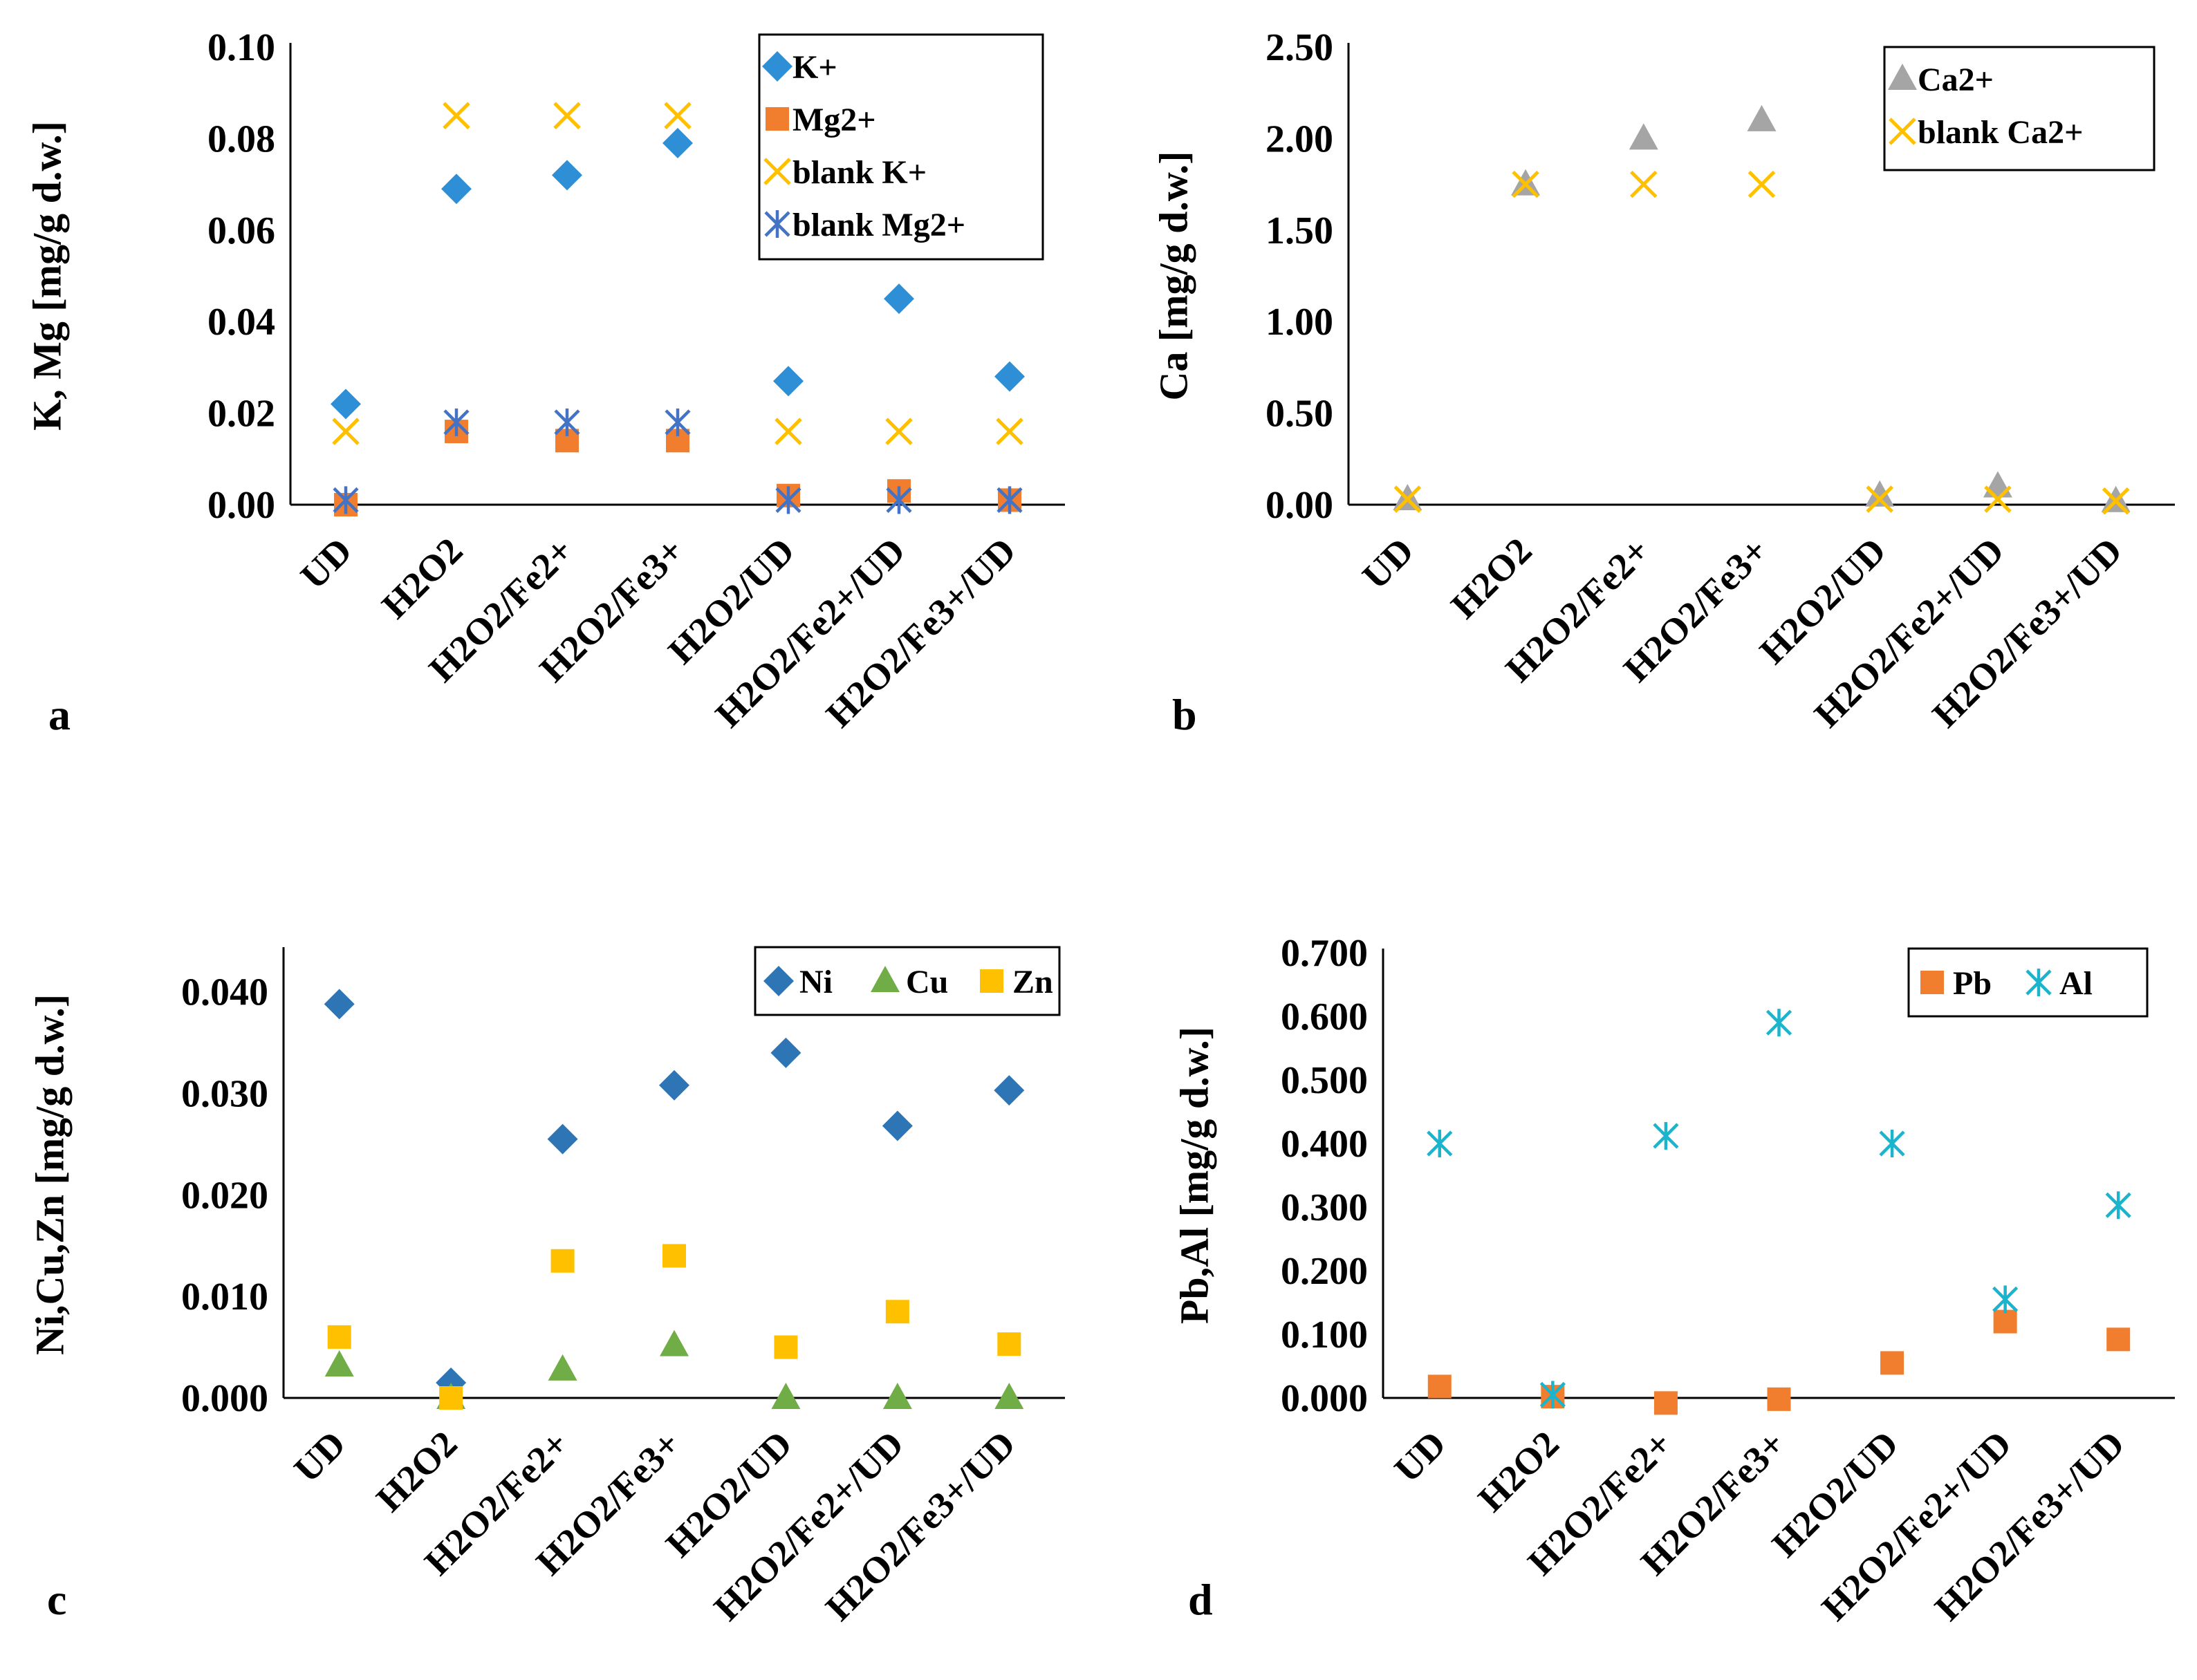  What do you see at coordinates (47, 276) in the screenshot?
I see `y-axis-title-a: K, Mg [mg/g d.w.]` at bounding box center [47, 276].